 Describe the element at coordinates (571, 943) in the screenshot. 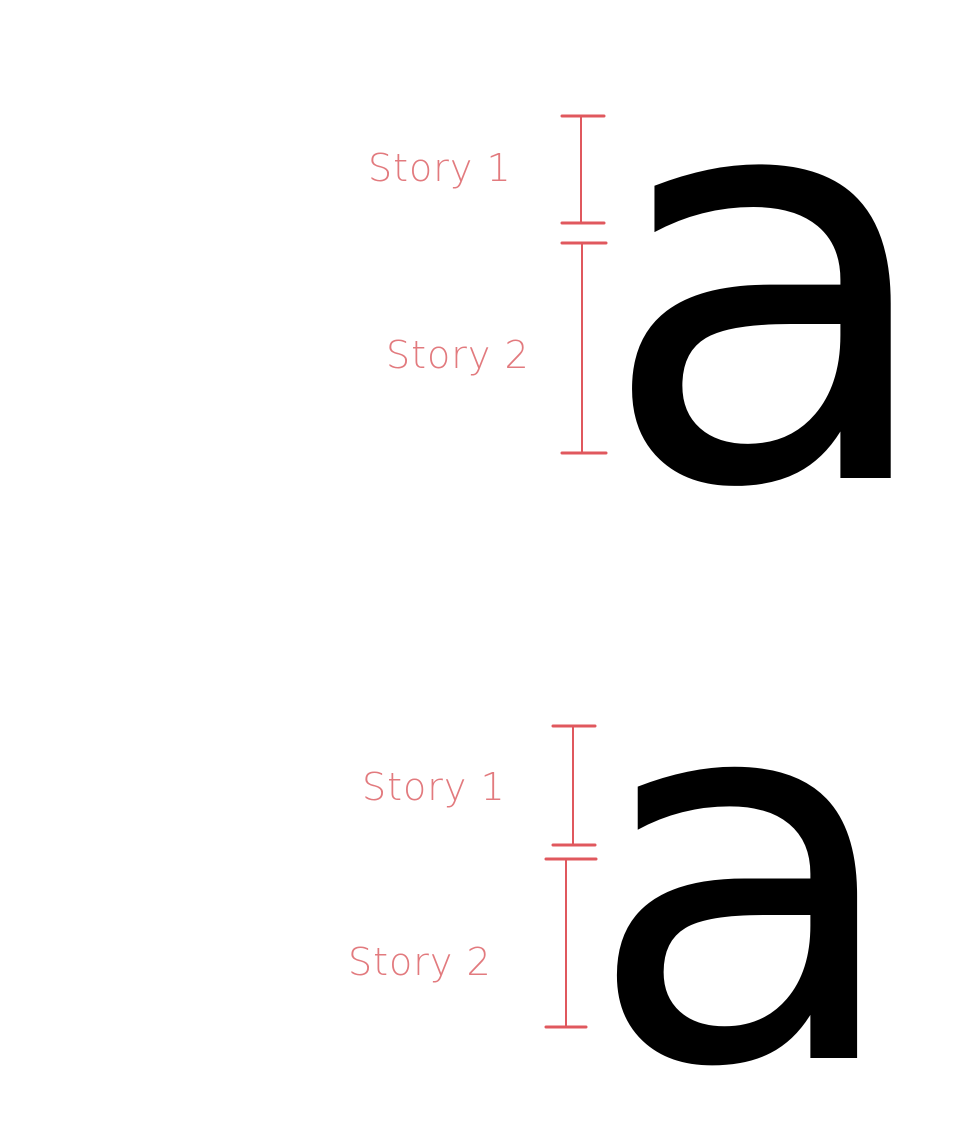

I see `bracket-story-2-bottom` at that location.